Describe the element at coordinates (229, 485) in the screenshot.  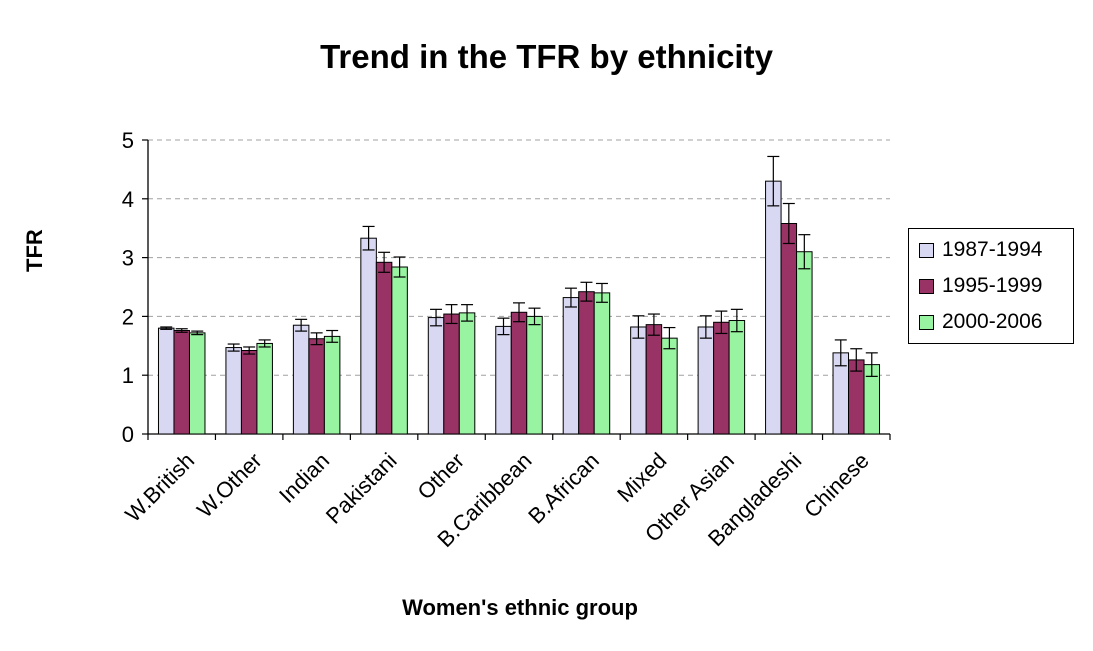
I see `x-tick-label: W.Other` at that location.